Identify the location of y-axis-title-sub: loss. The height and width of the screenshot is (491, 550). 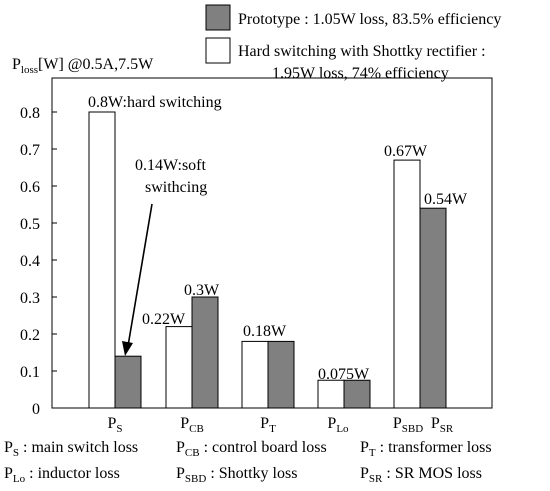
(29, 70).